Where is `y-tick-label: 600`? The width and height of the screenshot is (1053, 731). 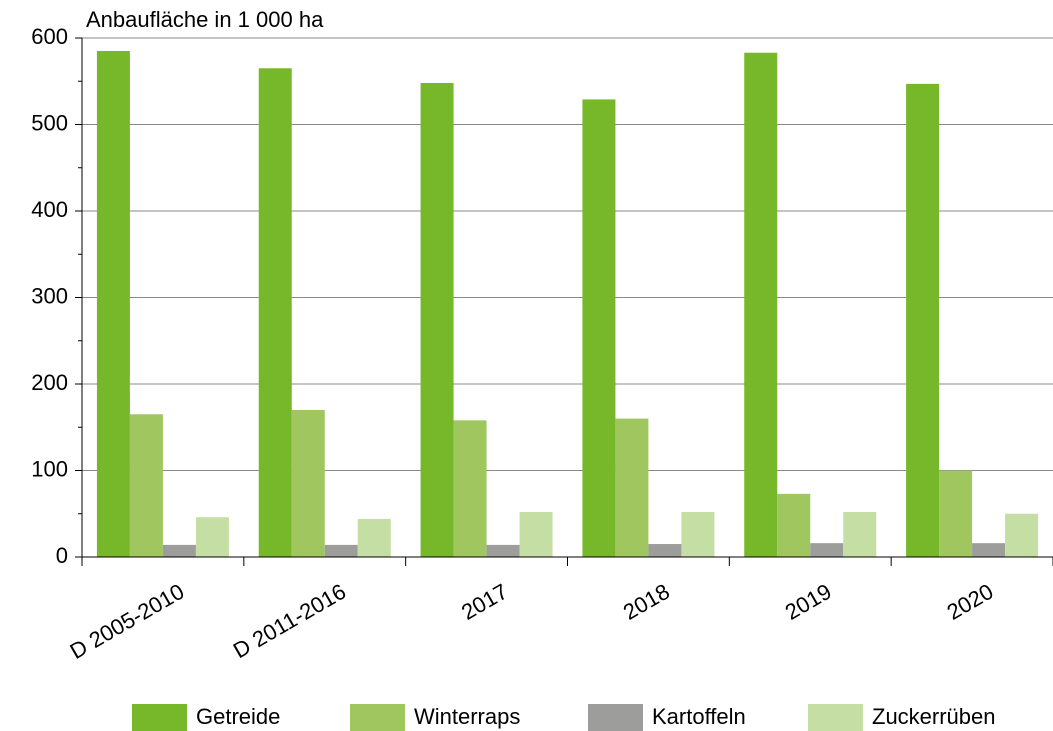 y-tick-label: 600 is located at coordinates (49, 36).